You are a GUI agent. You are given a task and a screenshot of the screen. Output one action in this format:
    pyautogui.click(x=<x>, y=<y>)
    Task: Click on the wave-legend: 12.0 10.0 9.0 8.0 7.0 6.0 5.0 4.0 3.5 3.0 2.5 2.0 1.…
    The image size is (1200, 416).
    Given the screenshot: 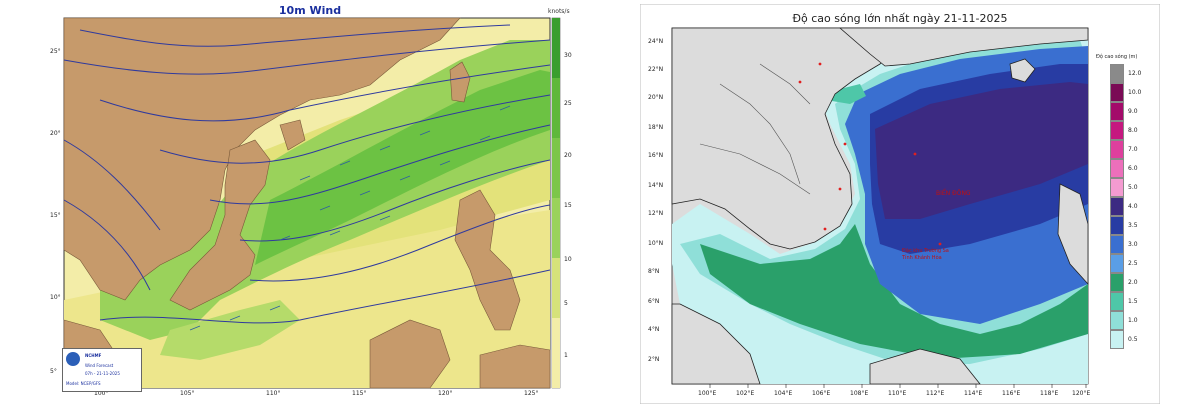 What is the action you would take?
    pyautogui.click(x=1135, y=214)
    